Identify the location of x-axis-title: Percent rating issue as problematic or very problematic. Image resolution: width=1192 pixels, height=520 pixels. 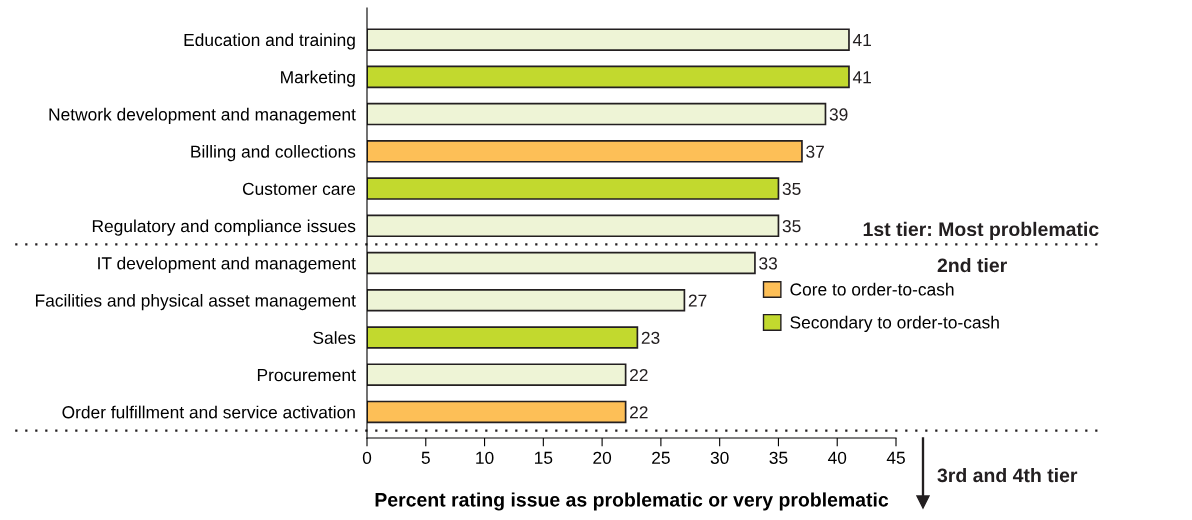
(632, 501).